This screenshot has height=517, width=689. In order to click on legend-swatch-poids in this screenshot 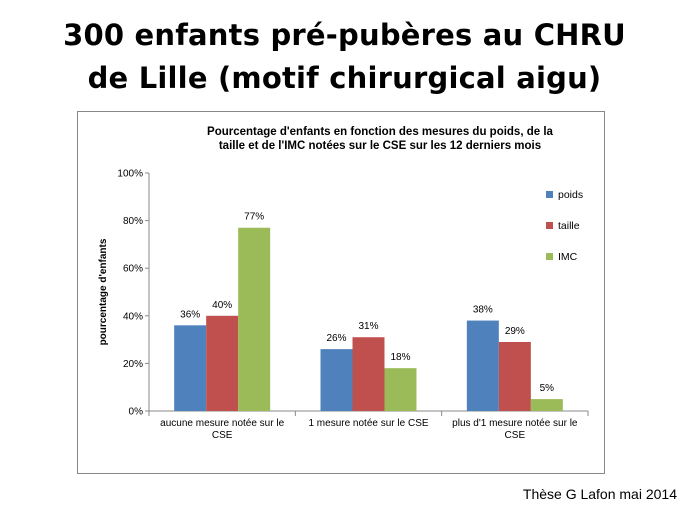, I will do `click(549, 194)`.